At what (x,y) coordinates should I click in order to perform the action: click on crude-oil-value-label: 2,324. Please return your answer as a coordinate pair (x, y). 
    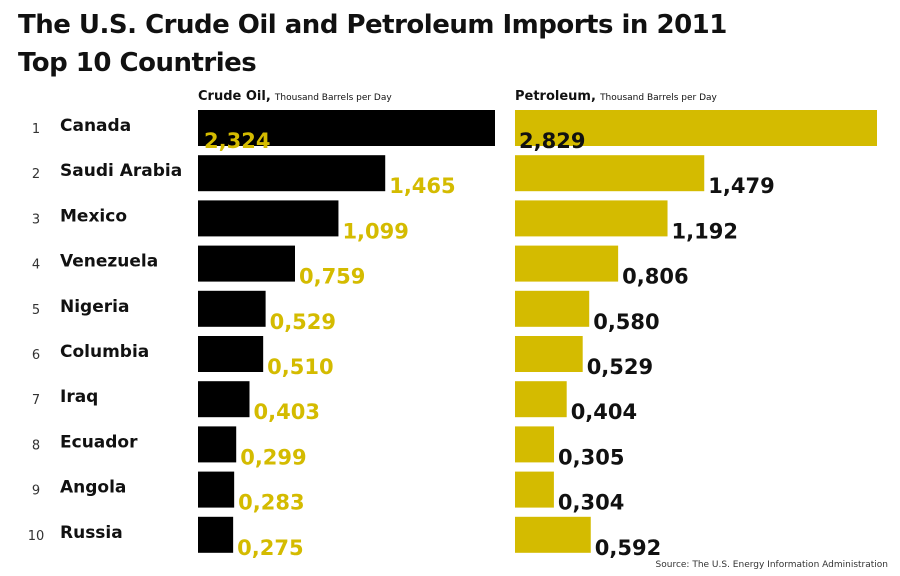
    Looking at the image, I should click on (237, 141).